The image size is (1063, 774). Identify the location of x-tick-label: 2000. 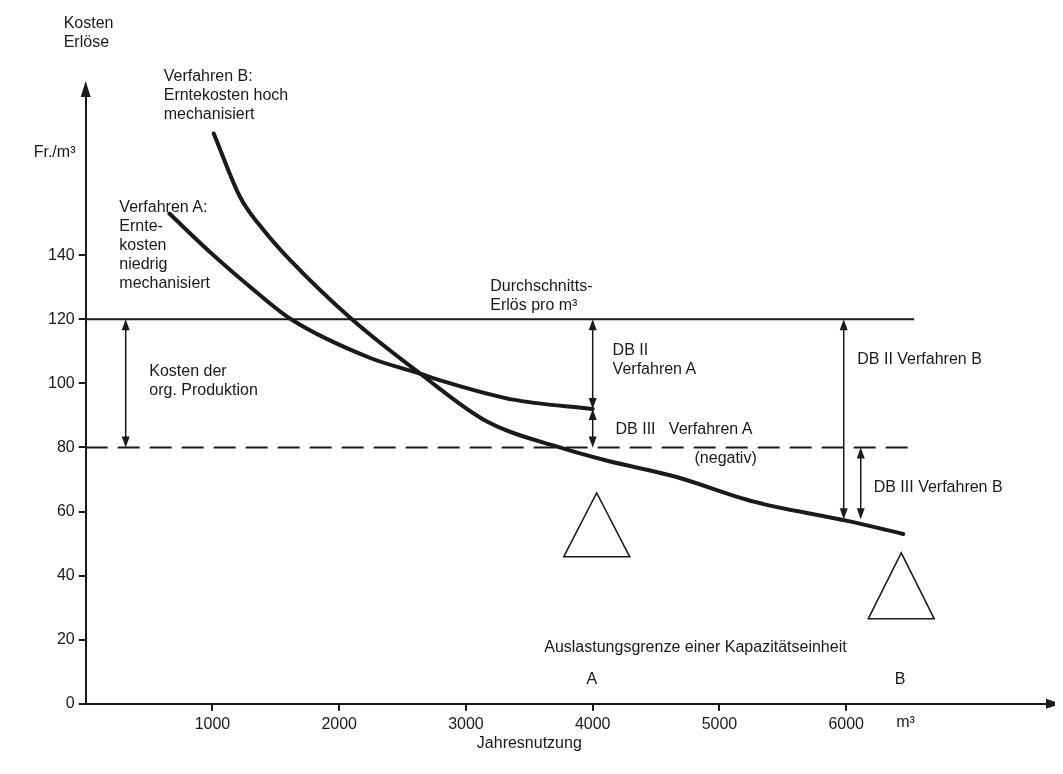
(339, 723).